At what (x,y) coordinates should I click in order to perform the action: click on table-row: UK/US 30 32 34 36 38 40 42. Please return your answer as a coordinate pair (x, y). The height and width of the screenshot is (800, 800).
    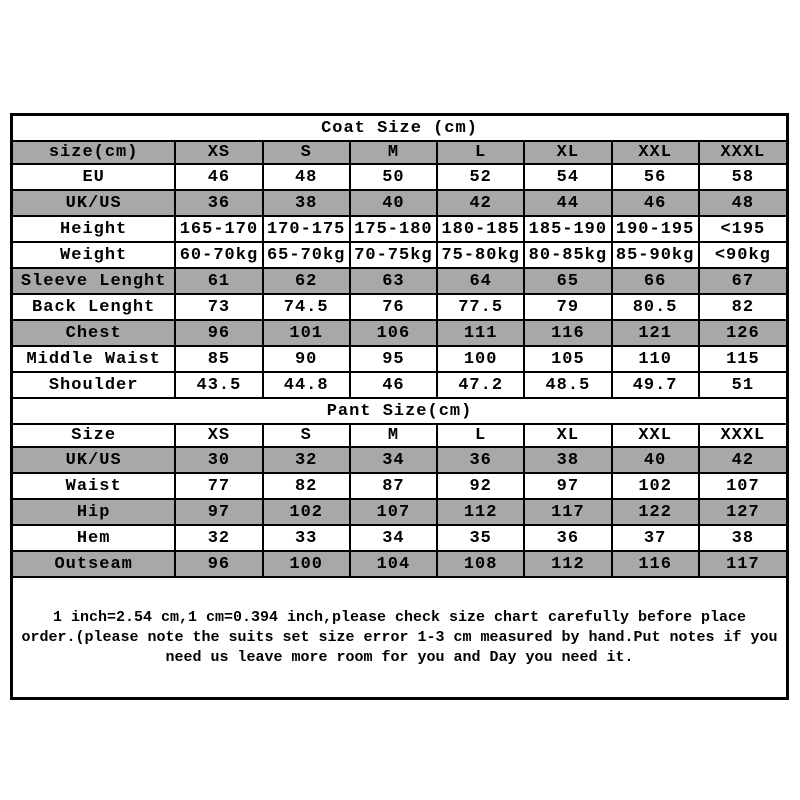
    Looking at the image, I should click on (399, 460).